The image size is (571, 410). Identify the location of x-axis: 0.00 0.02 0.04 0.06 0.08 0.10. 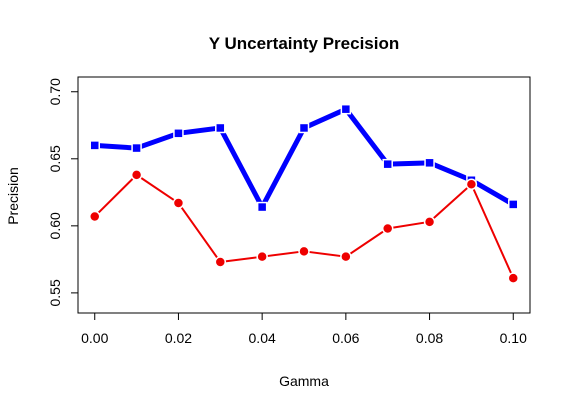
(304, 329).